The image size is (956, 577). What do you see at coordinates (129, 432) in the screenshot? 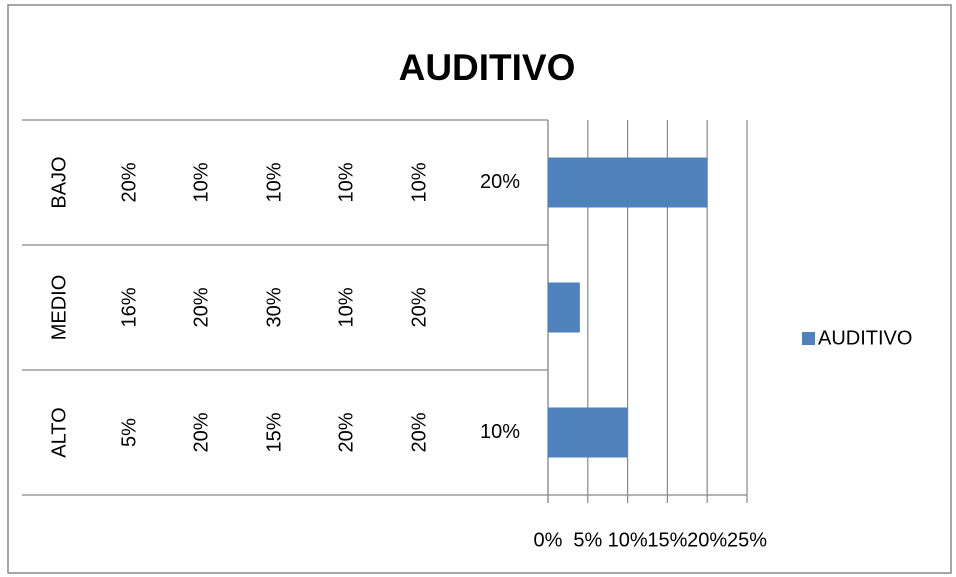
I see `category-label: 5%` at bounding box center [129, 432].